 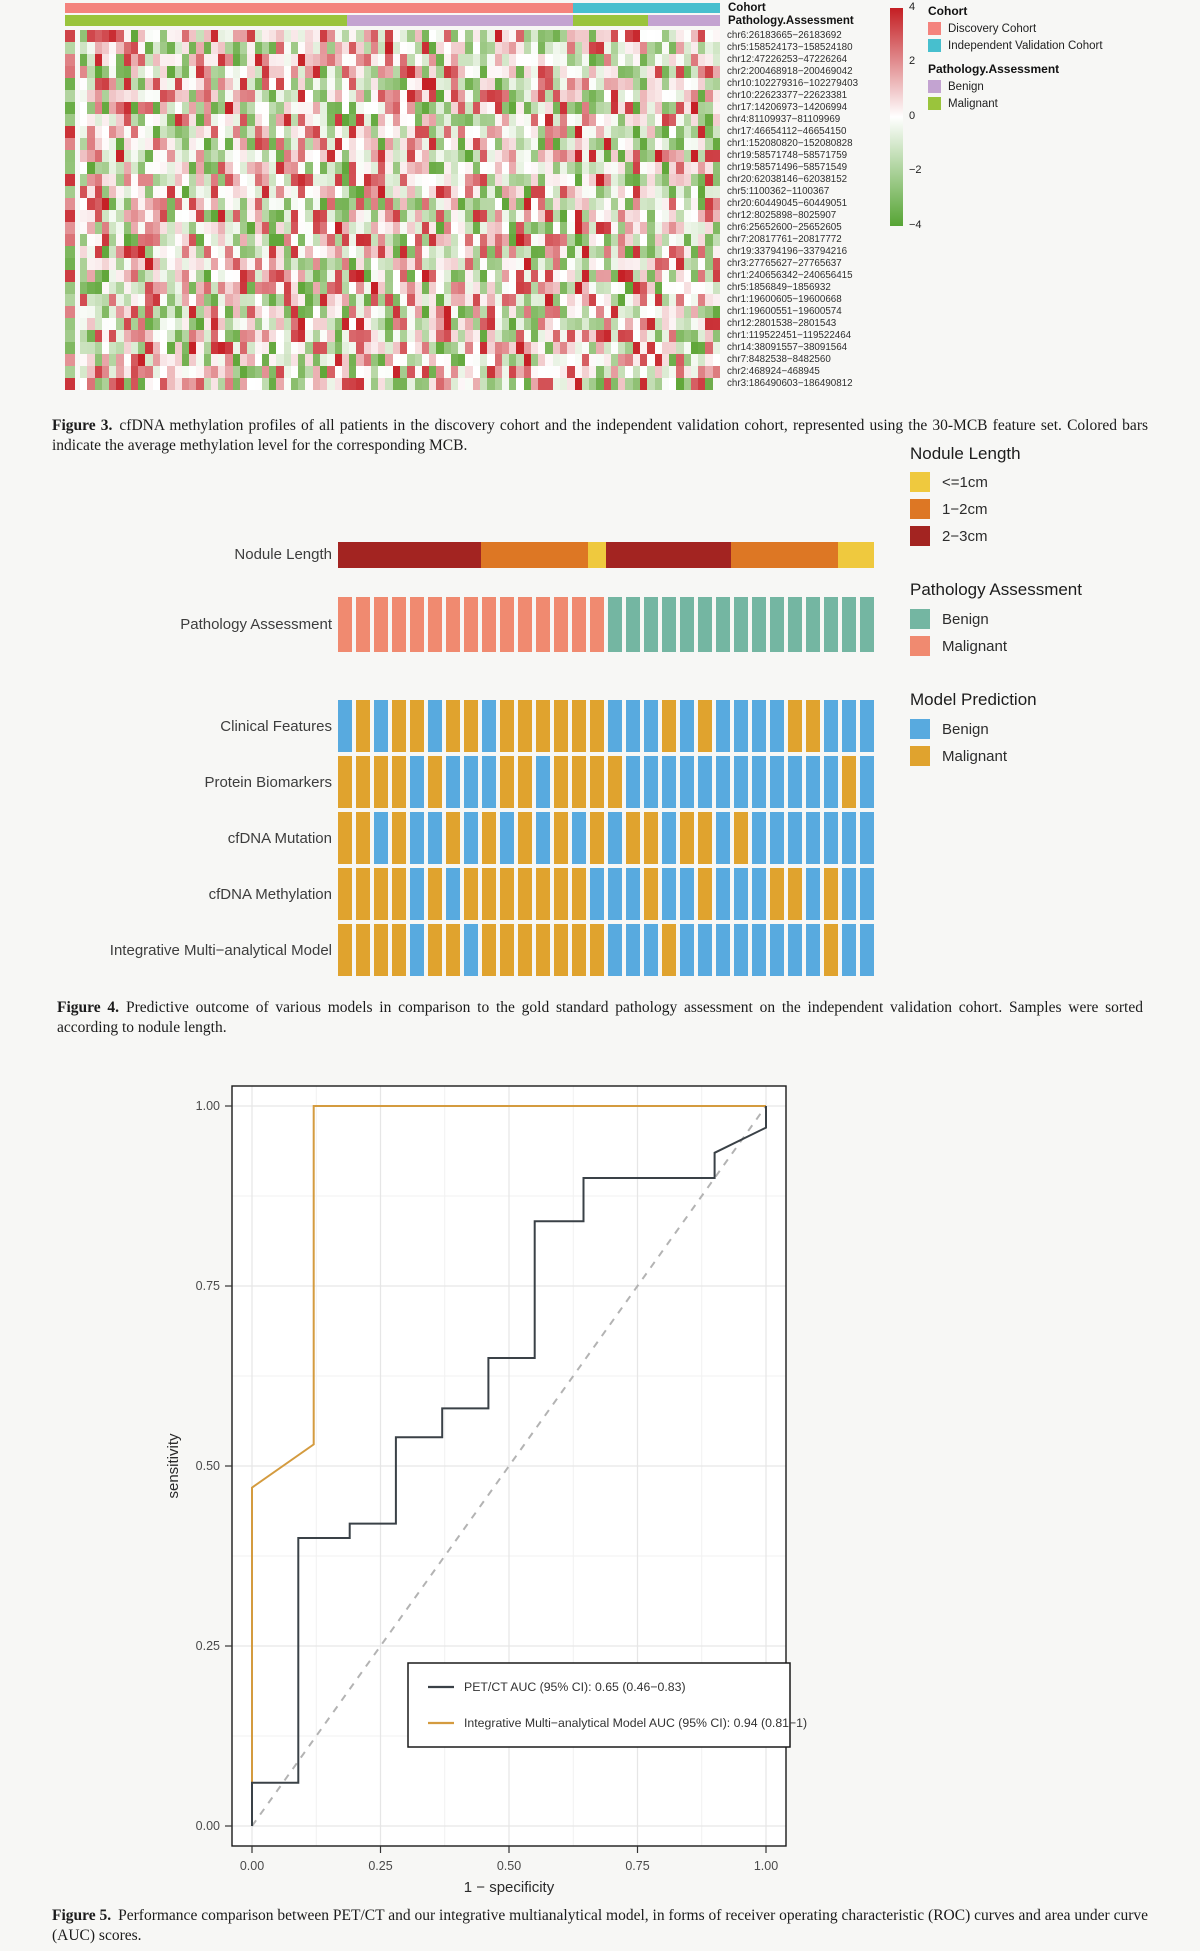 What do you see at coordinates (256, 624) in the screenshot?
I see `pathology-row-label: Pathology Assessment` at bounding box center [256, 624].